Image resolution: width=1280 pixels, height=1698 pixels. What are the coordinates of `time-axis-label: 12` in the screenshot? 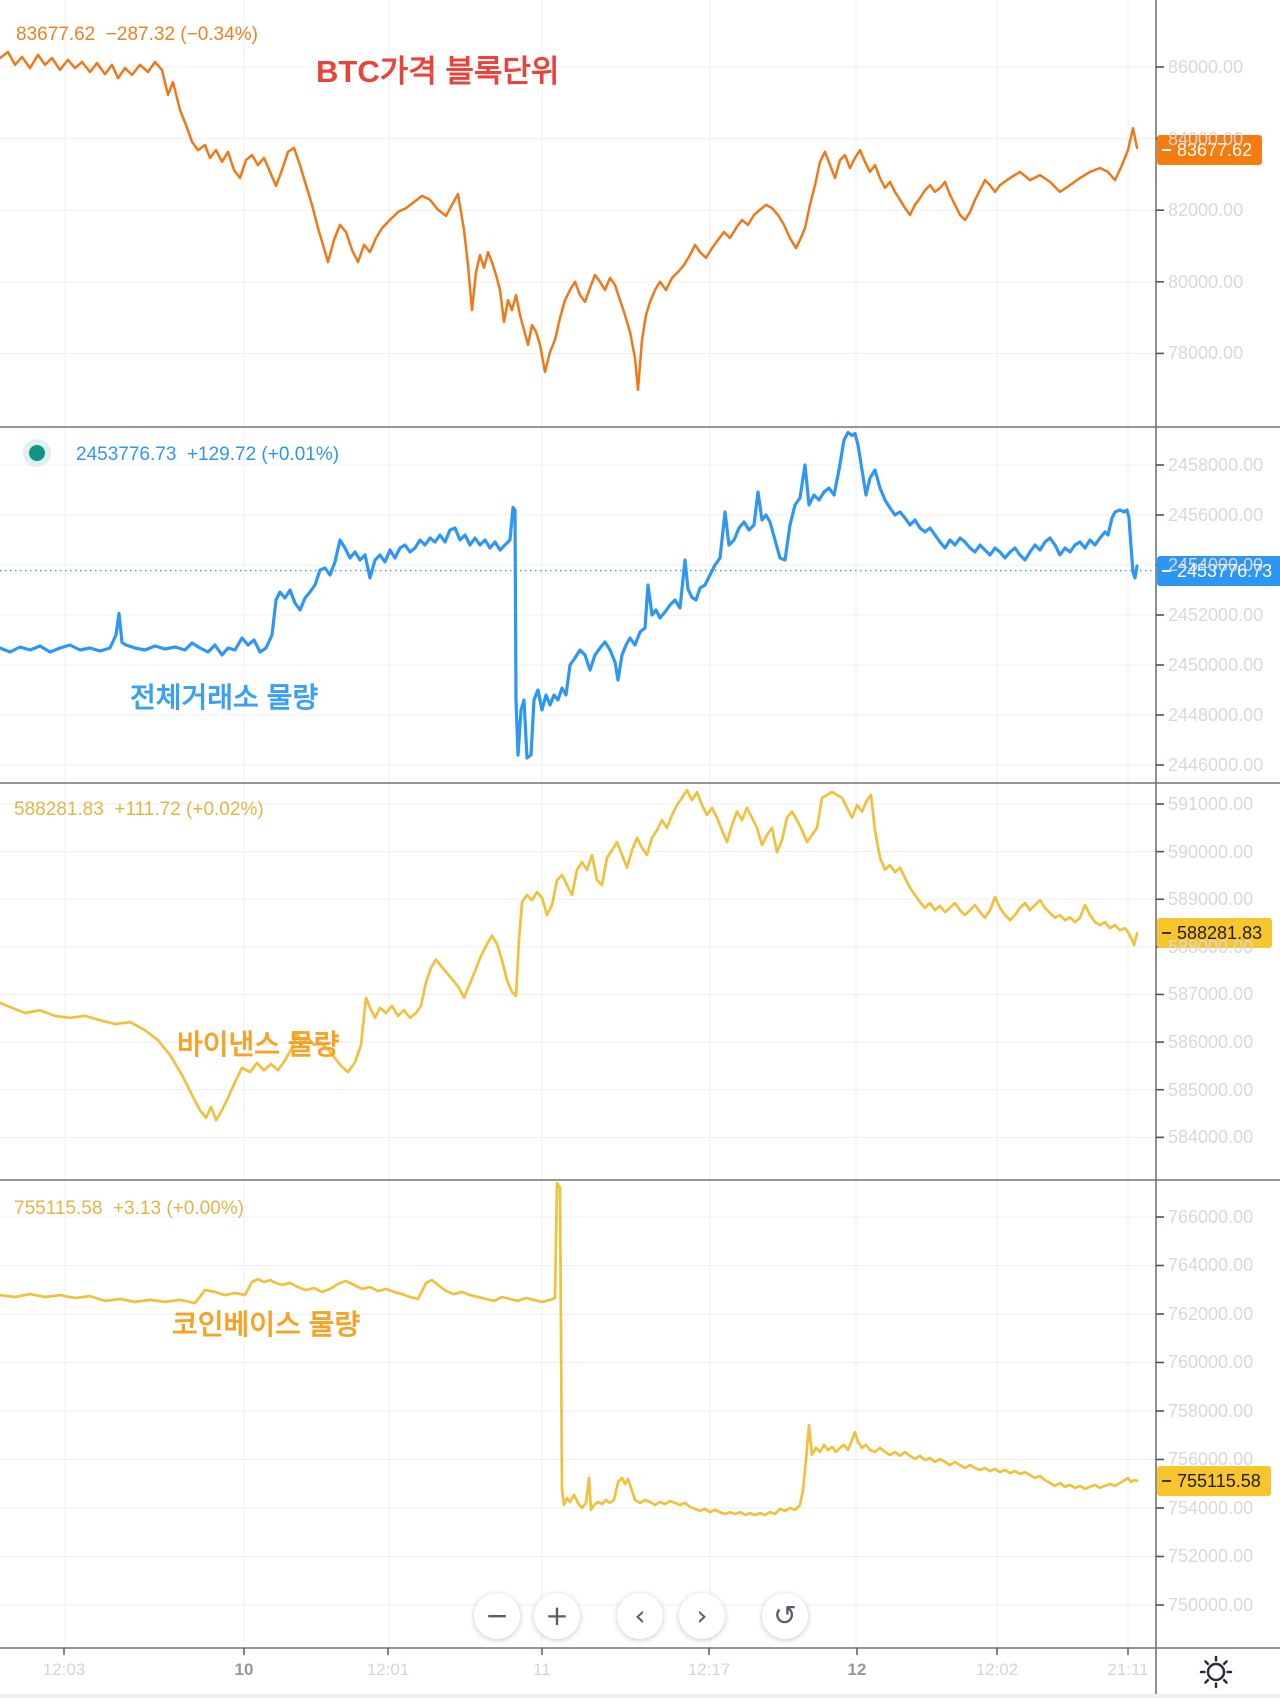 It's located at (857, 1669).